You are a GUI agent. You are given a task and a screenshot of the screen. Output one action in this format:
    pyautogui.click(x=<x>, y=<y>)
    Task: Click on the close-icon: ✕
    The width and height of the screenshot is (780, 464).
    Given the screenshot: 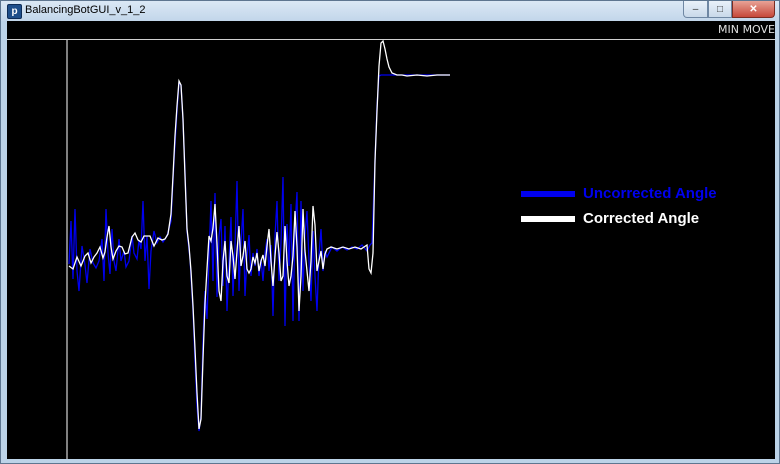 What is the action you would take?
    pyautogui.click(x=753, y=9)
    